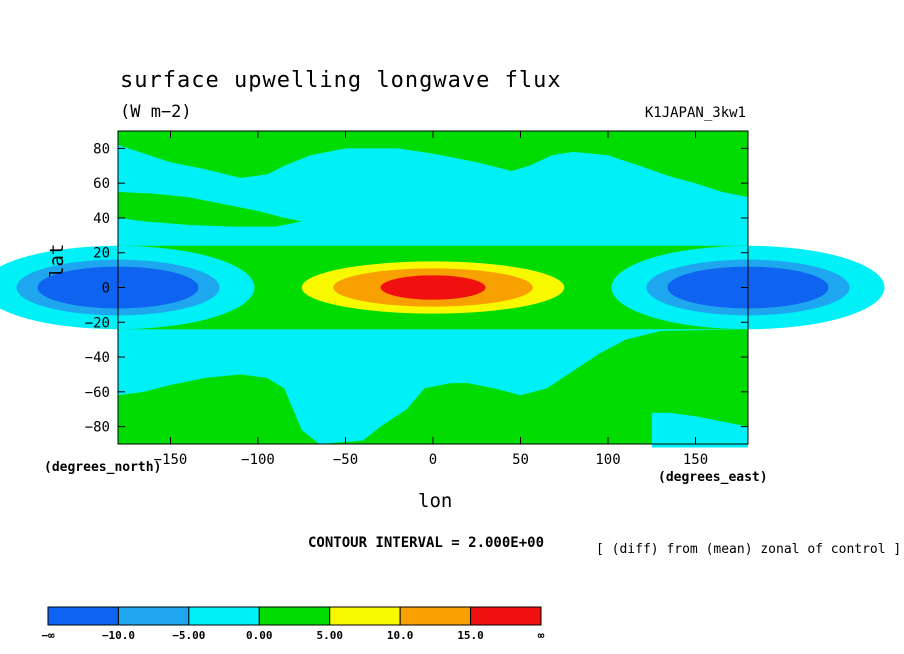 The image size is (904, 654). What do you see at coordinates (713, 477) in the screenshot?
I see `x-axis-units: (degrees_east)` at bounding box center [713, 477].